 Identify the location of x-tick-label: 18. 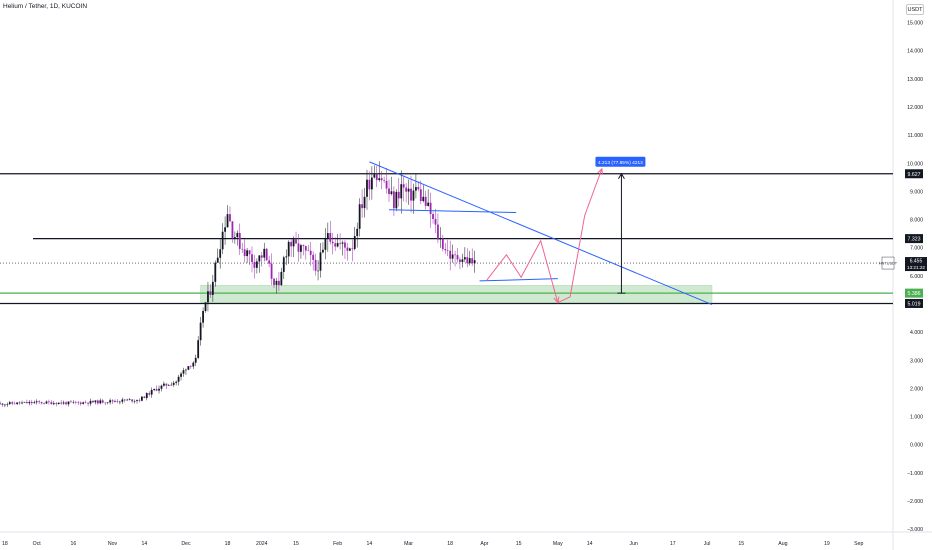
(5, 544).